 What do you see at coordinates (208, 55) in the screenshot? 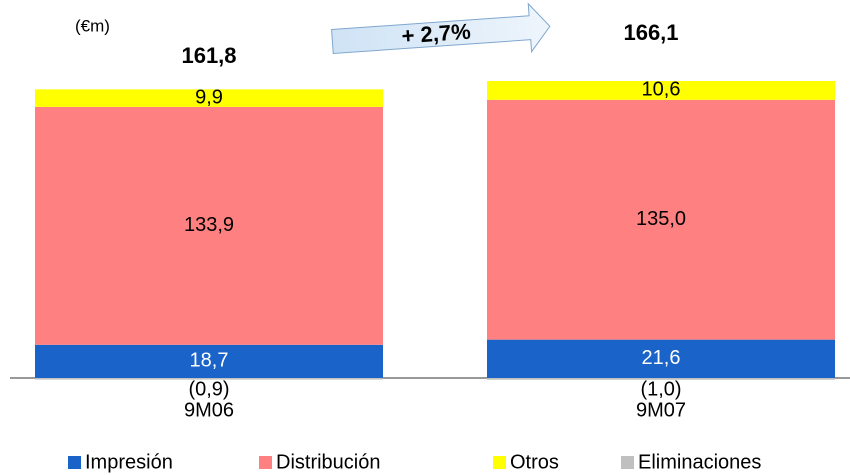
I see `total-label: 161,8` at bounding box center [208, 55].